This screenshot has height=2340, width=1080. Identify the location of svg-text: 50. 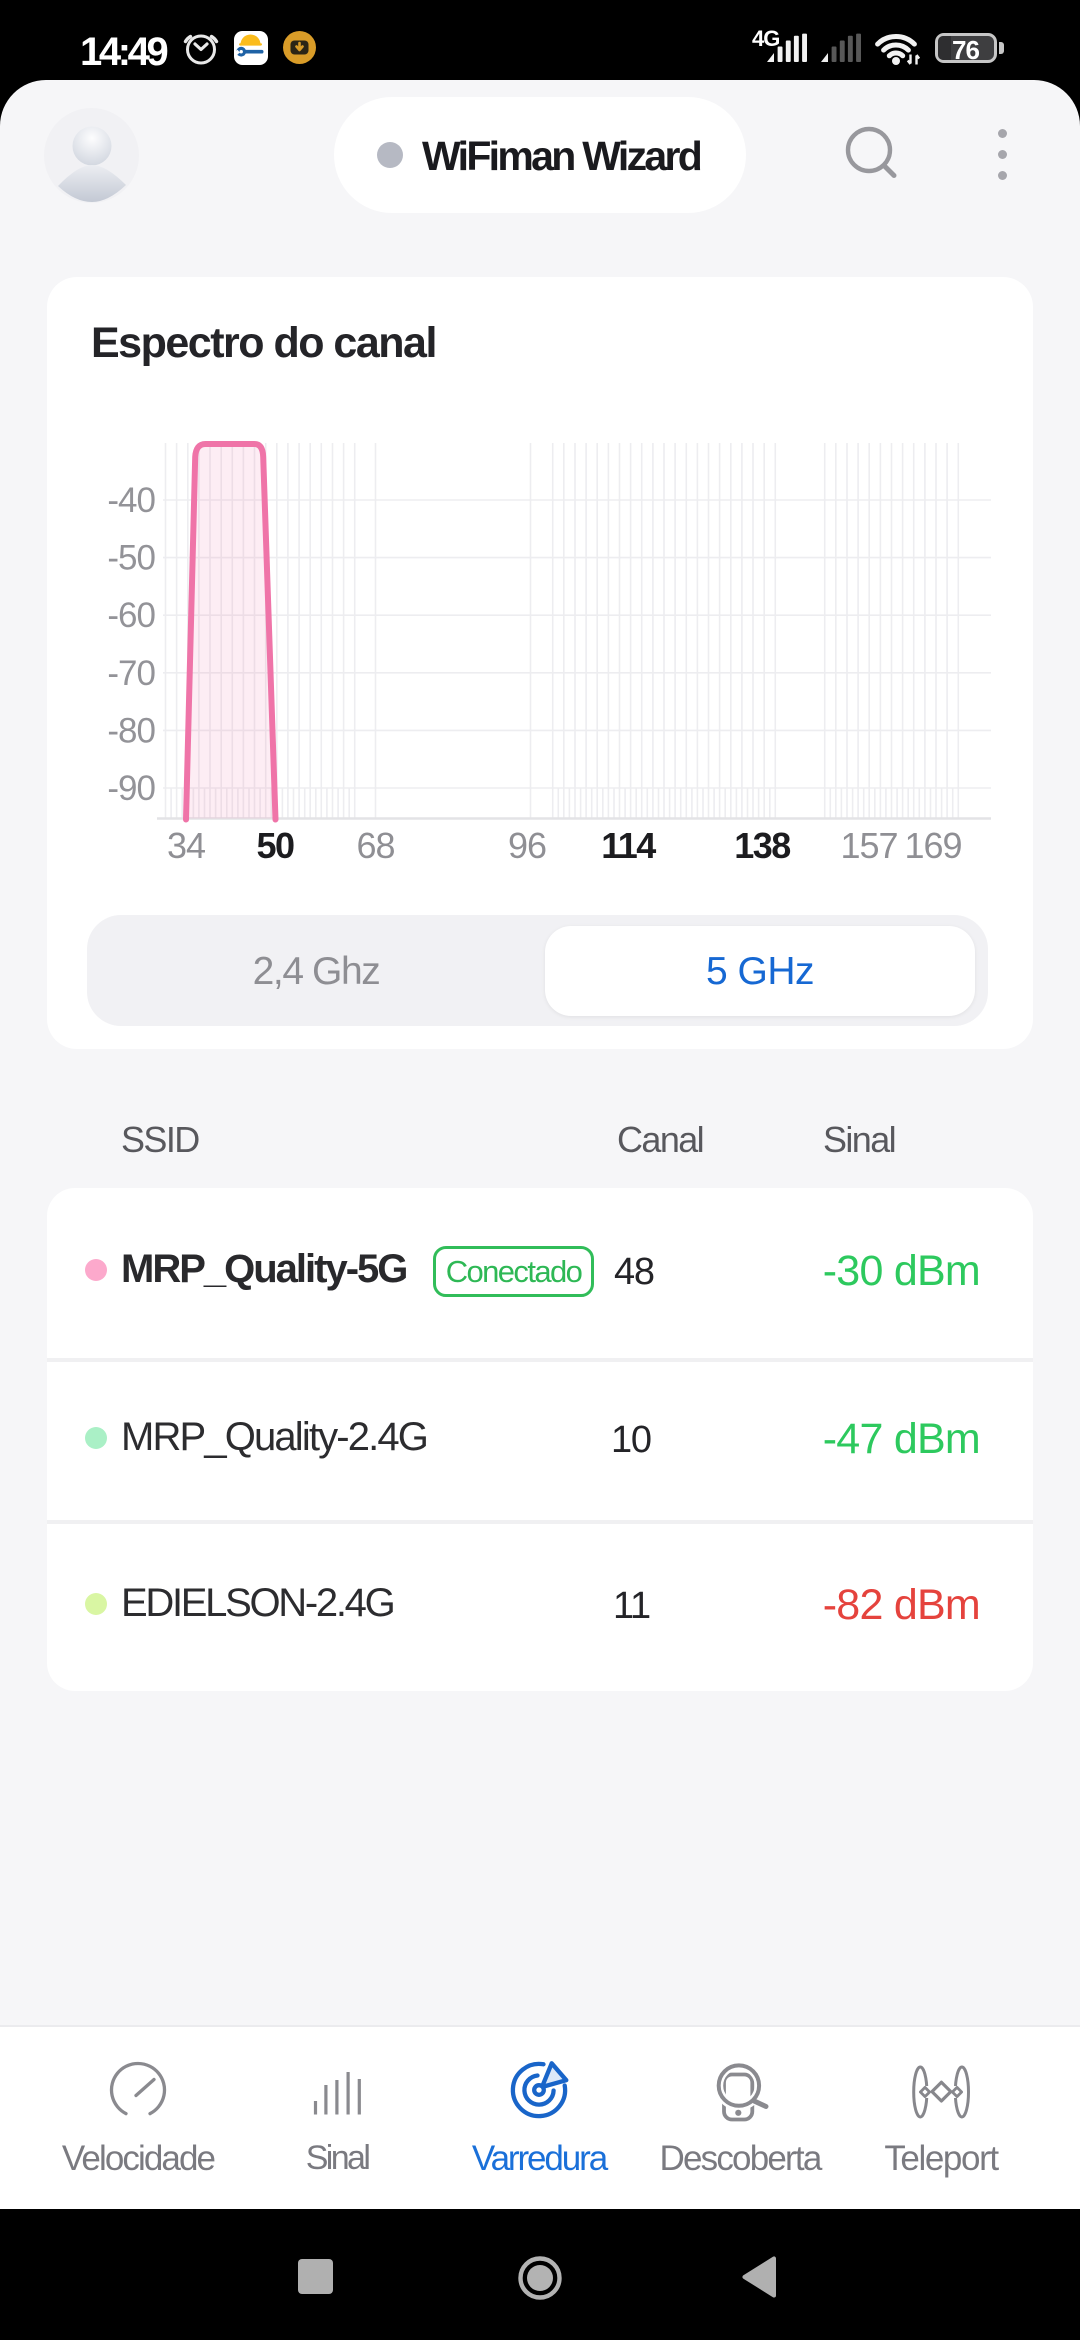
(275, 845).